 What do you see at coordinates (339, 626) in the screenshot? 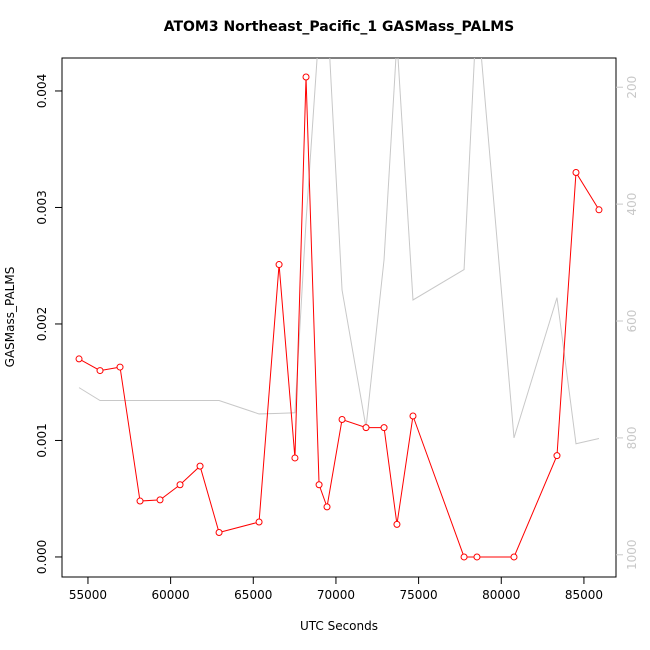
I see `x-axis-label: UTC Seconds` at bounding box center [339, 626].